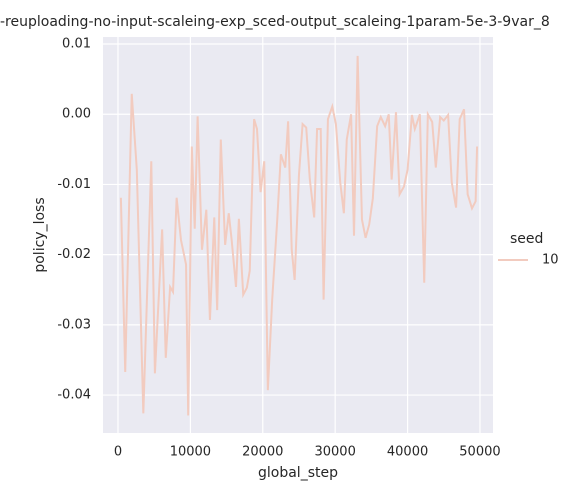 This screenshot has width=572, height=500. I want to click on x-tick-label: 0, so click(118, 452).